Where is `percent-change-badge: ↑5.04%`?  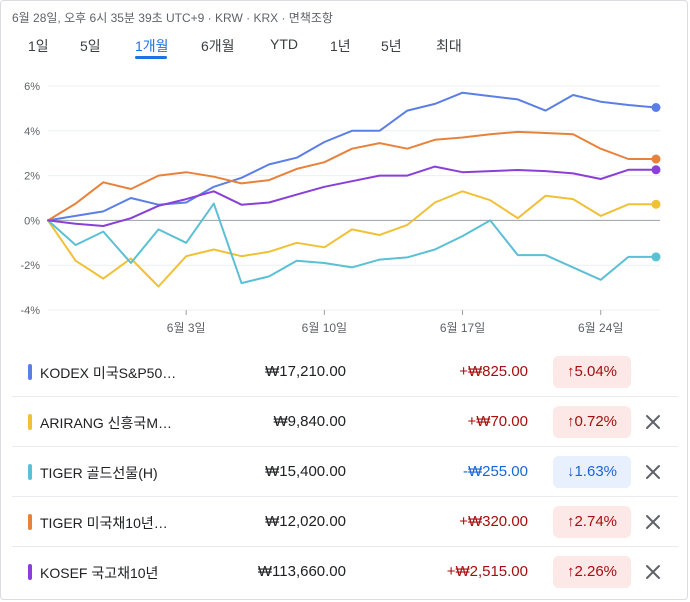
percent-change-badge: ↑5.04% is located at coordinates (592, 372).